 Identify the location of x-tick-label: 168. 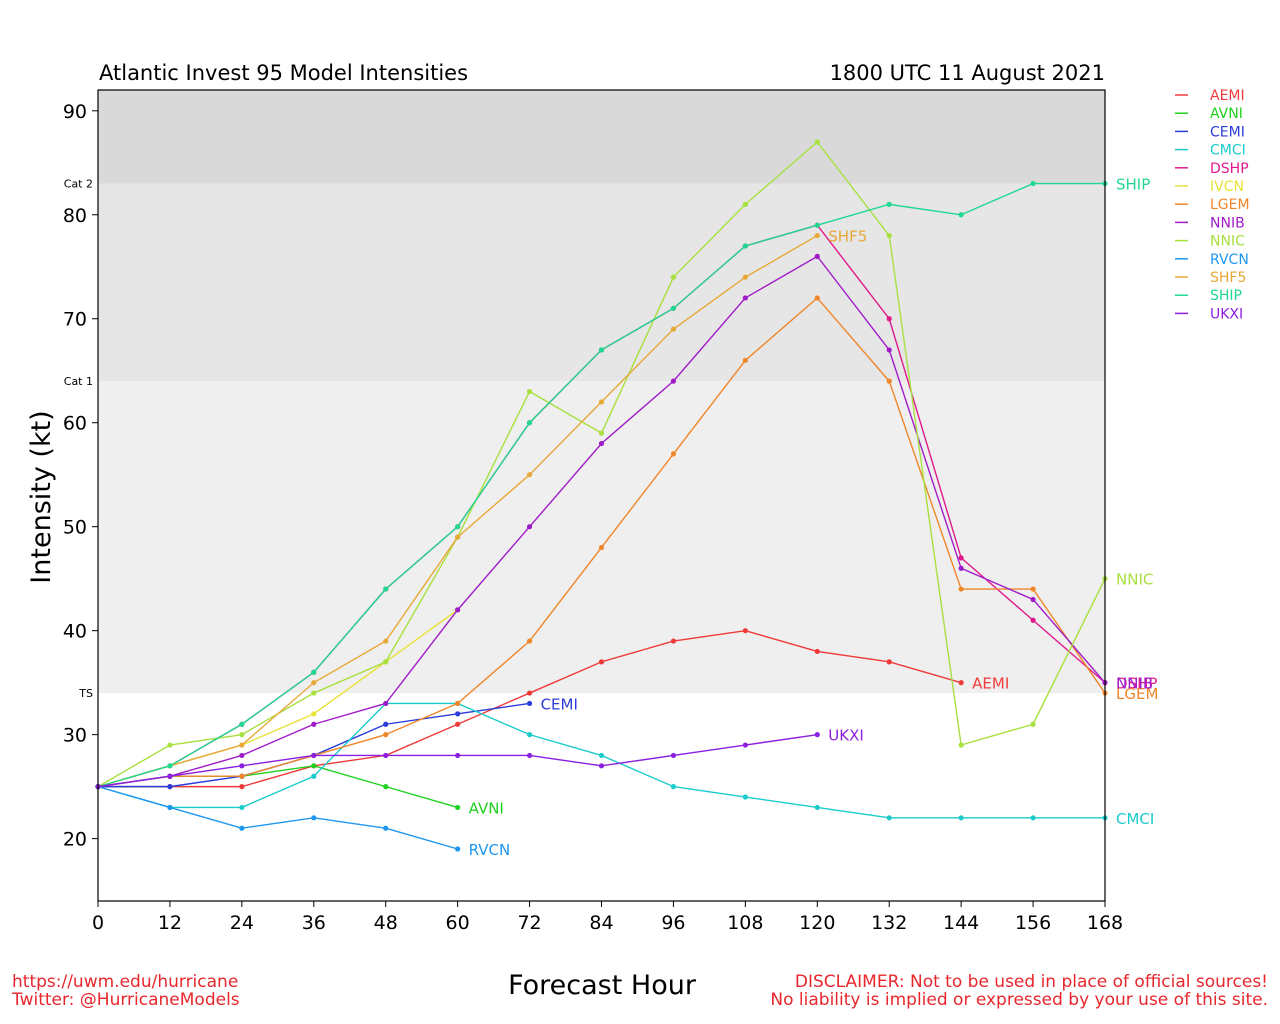
(1105, 923).